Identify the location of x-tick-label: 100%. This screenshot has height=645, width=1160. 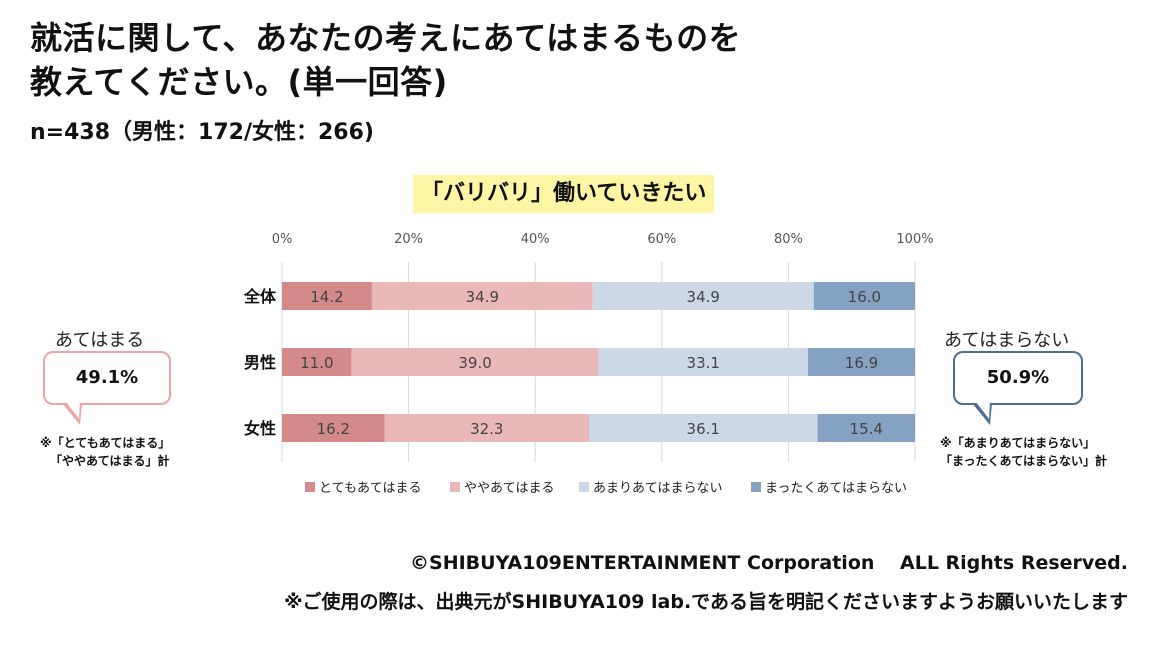
(914, 239).